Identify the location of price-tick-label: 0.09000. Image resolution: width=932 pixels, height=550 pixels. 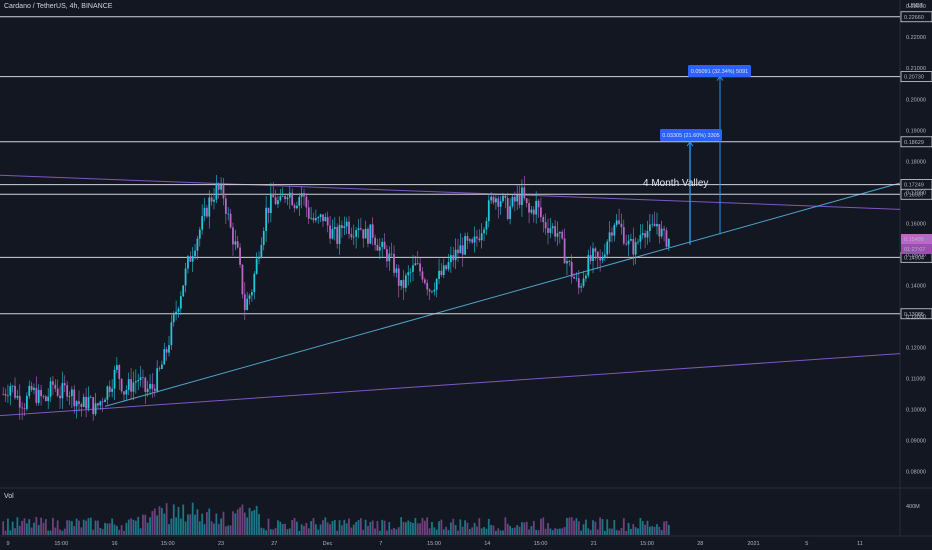
(916, 441).